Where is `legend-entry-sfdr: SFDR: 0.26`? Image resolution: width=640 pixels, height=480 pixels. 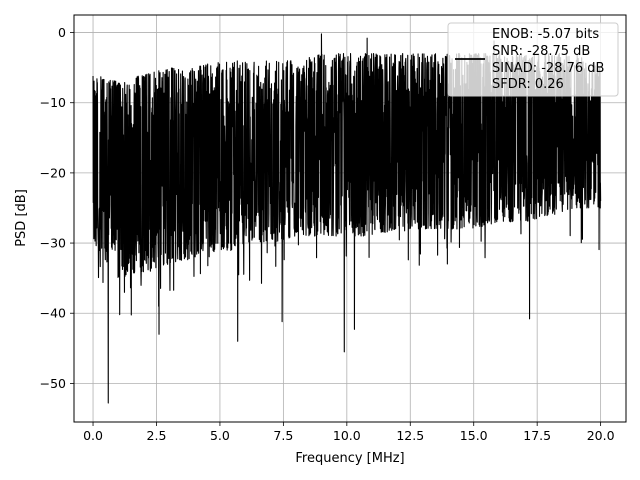 legend-entry-sfdr: SFDR: 0.26 is located at coordinates (528, 84).